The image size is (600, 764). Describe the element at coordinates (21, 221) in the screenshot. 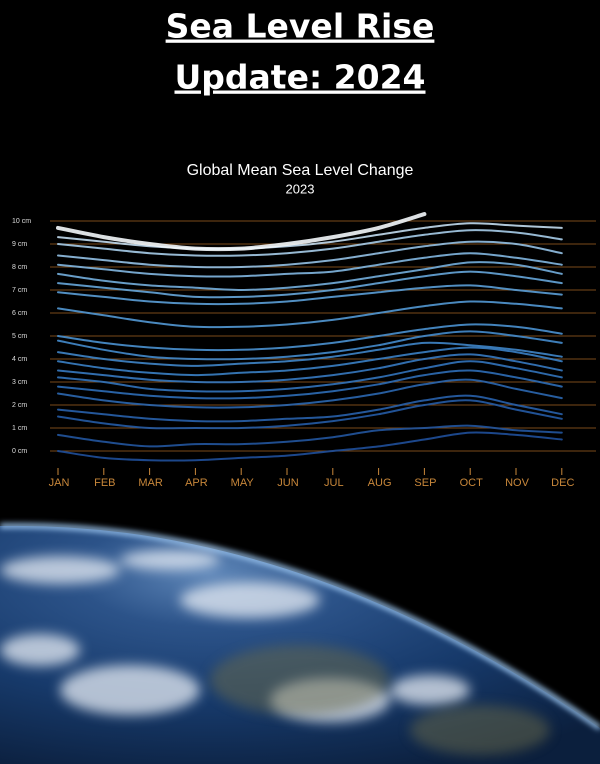

I see `y-tick-label: 10 cm` at that location.